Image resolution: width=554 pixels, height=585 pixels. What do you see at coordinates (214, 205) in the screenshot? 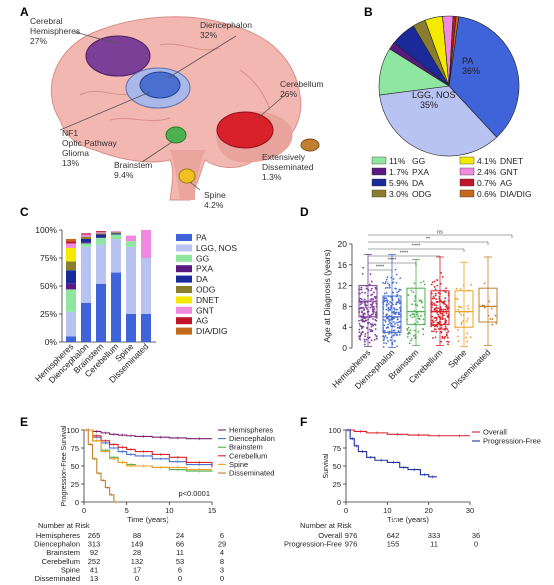
I see `region-label-6: 4.2%` at bounding box center [214, 205].